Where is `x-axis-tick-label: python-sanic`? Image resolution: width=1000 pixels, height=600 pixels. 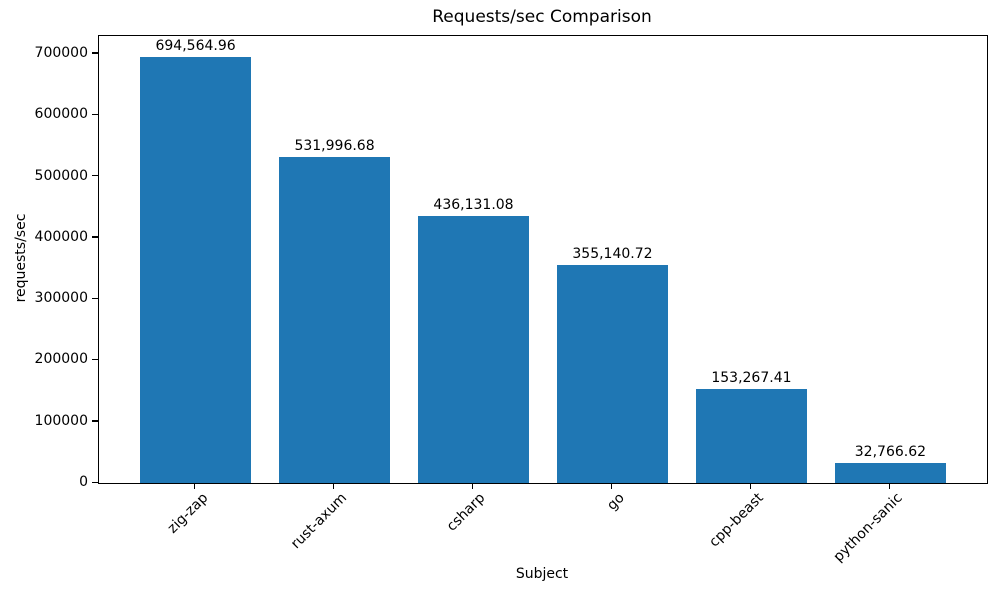
x-axis-tick-label: python-sanic is located at coordinates (868, 528).